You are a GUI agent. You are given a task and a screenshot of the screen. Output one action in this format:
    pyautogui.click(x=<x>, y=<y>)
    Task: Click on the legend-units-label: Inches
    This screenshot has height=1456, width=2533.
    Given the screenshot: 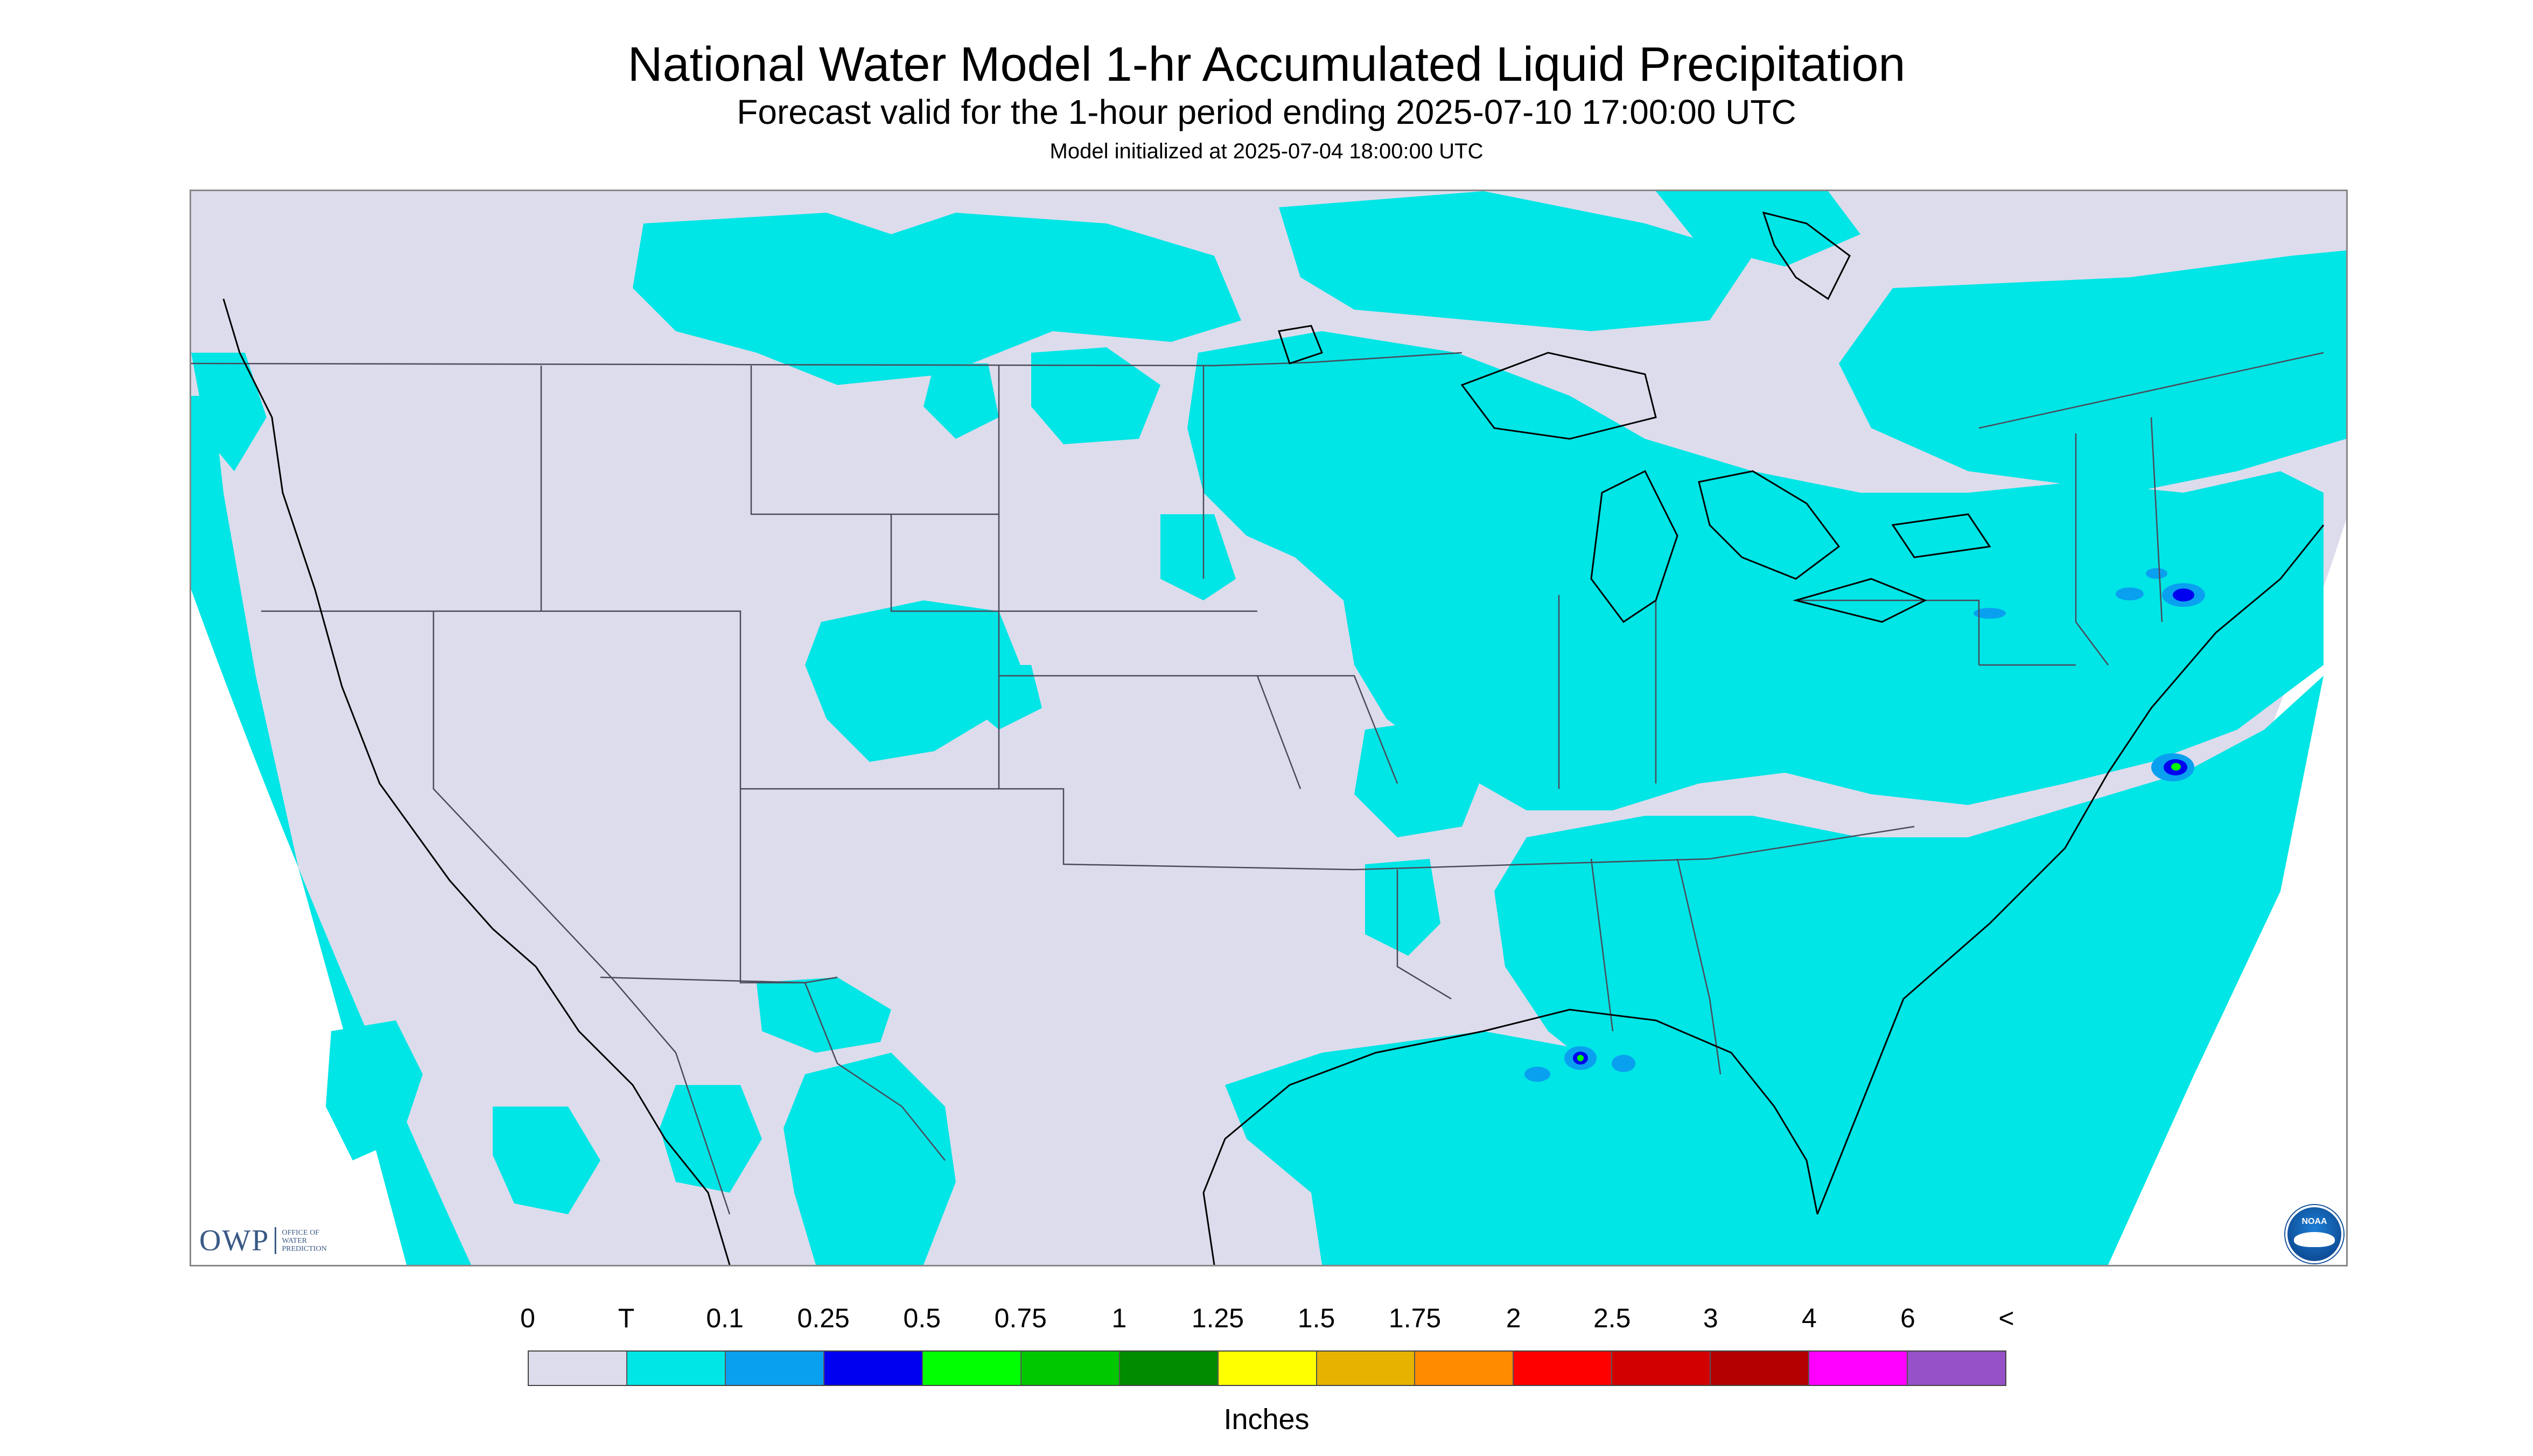 What is the action you would take?
    pyautogui.click(x=1266, y=1419)
    